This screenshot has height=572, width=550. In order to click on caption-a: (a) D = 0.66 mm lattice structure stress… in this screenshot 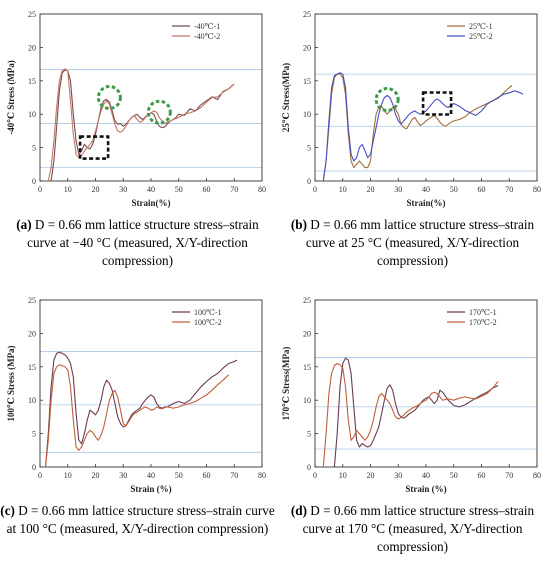, I will do `click(137, 243)`.